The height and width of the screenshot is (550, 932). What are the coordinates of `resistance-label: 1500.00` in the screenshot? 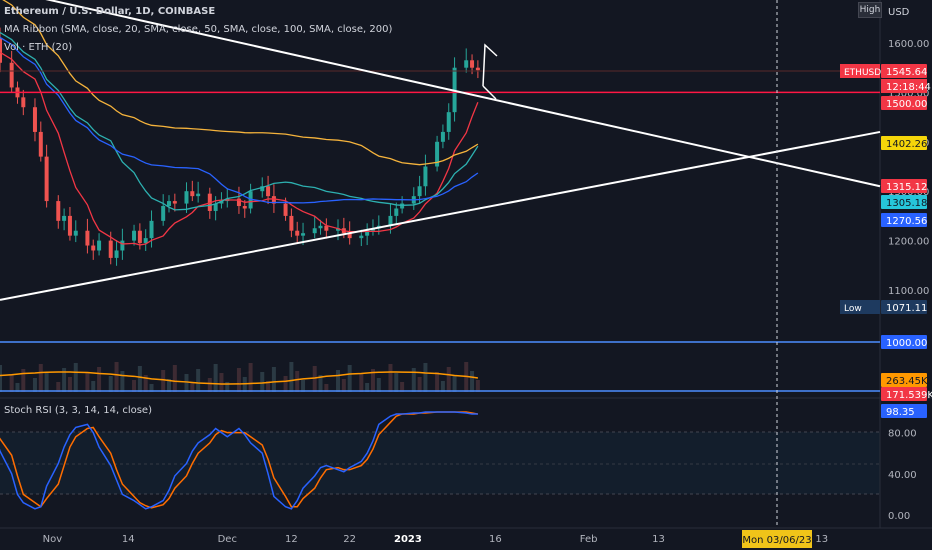 It's located at (904, 103).